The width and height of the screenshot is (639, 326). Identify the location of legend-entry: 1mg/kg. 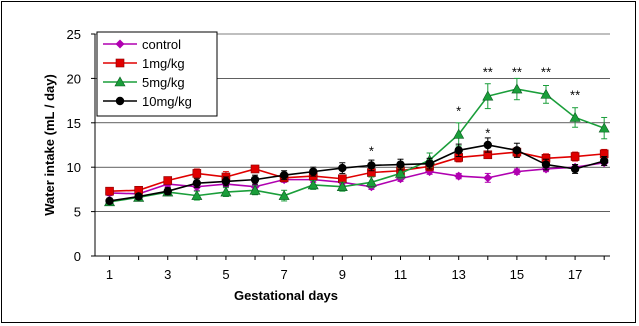
(144, 63).